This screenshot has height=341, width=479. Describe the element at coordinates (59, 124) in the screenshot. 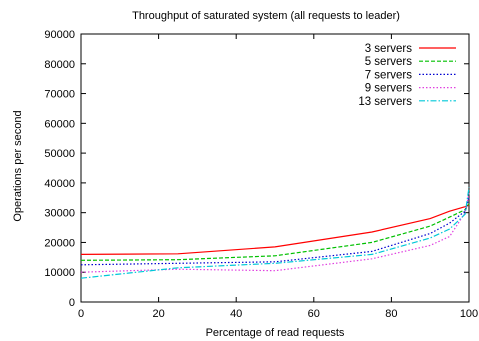

I see `y-tick-label: 60000` at that location.